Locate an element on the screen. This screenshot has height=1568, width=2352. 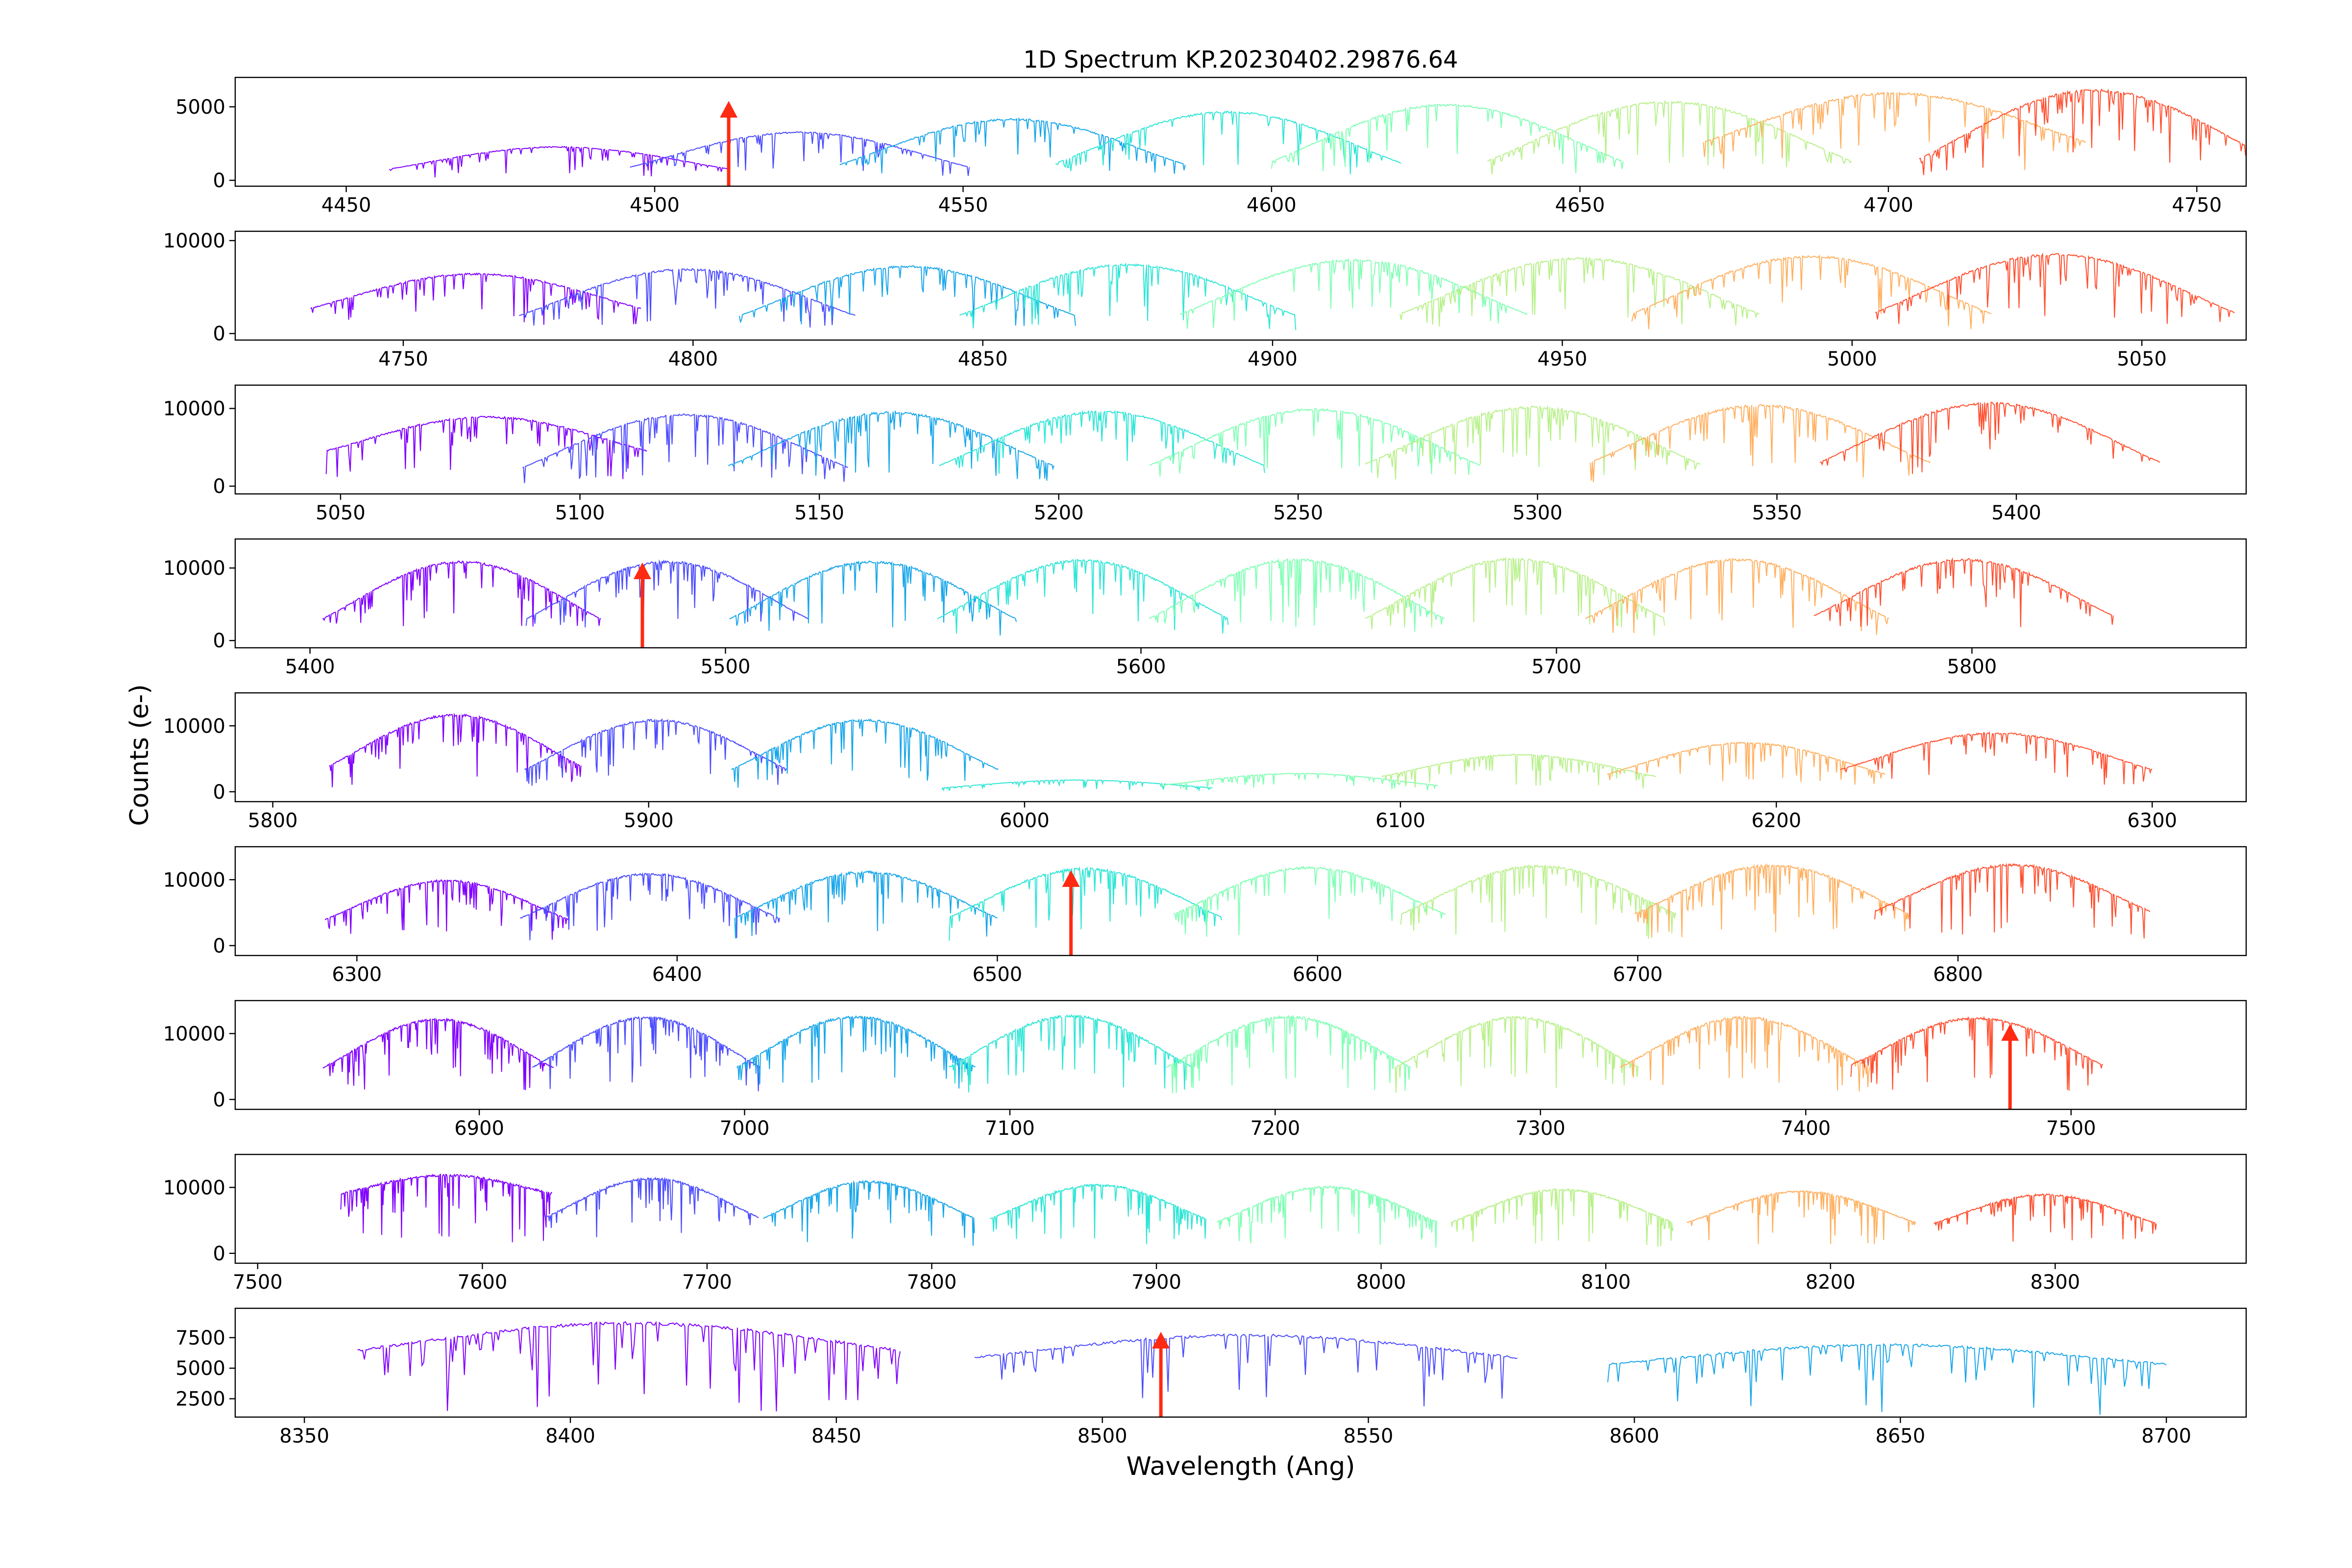
spectrum-panel-4: 5400 5500 5600 5700 5800 0 10000 is located at coordinates (1205, 608).